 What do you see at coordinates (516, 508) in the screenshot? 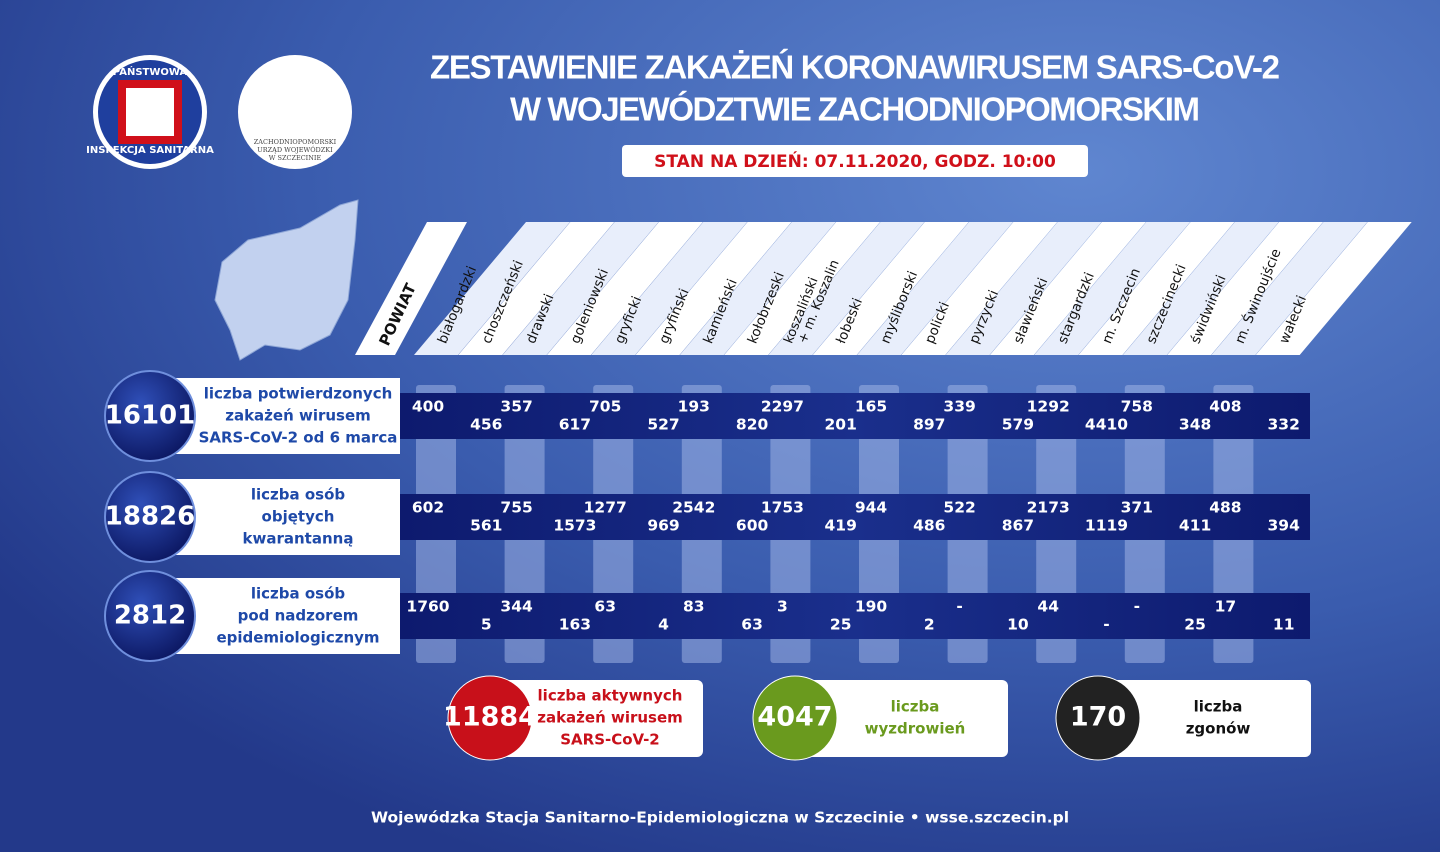
I see `cell-value: 755` at bounding box center [516, 508].